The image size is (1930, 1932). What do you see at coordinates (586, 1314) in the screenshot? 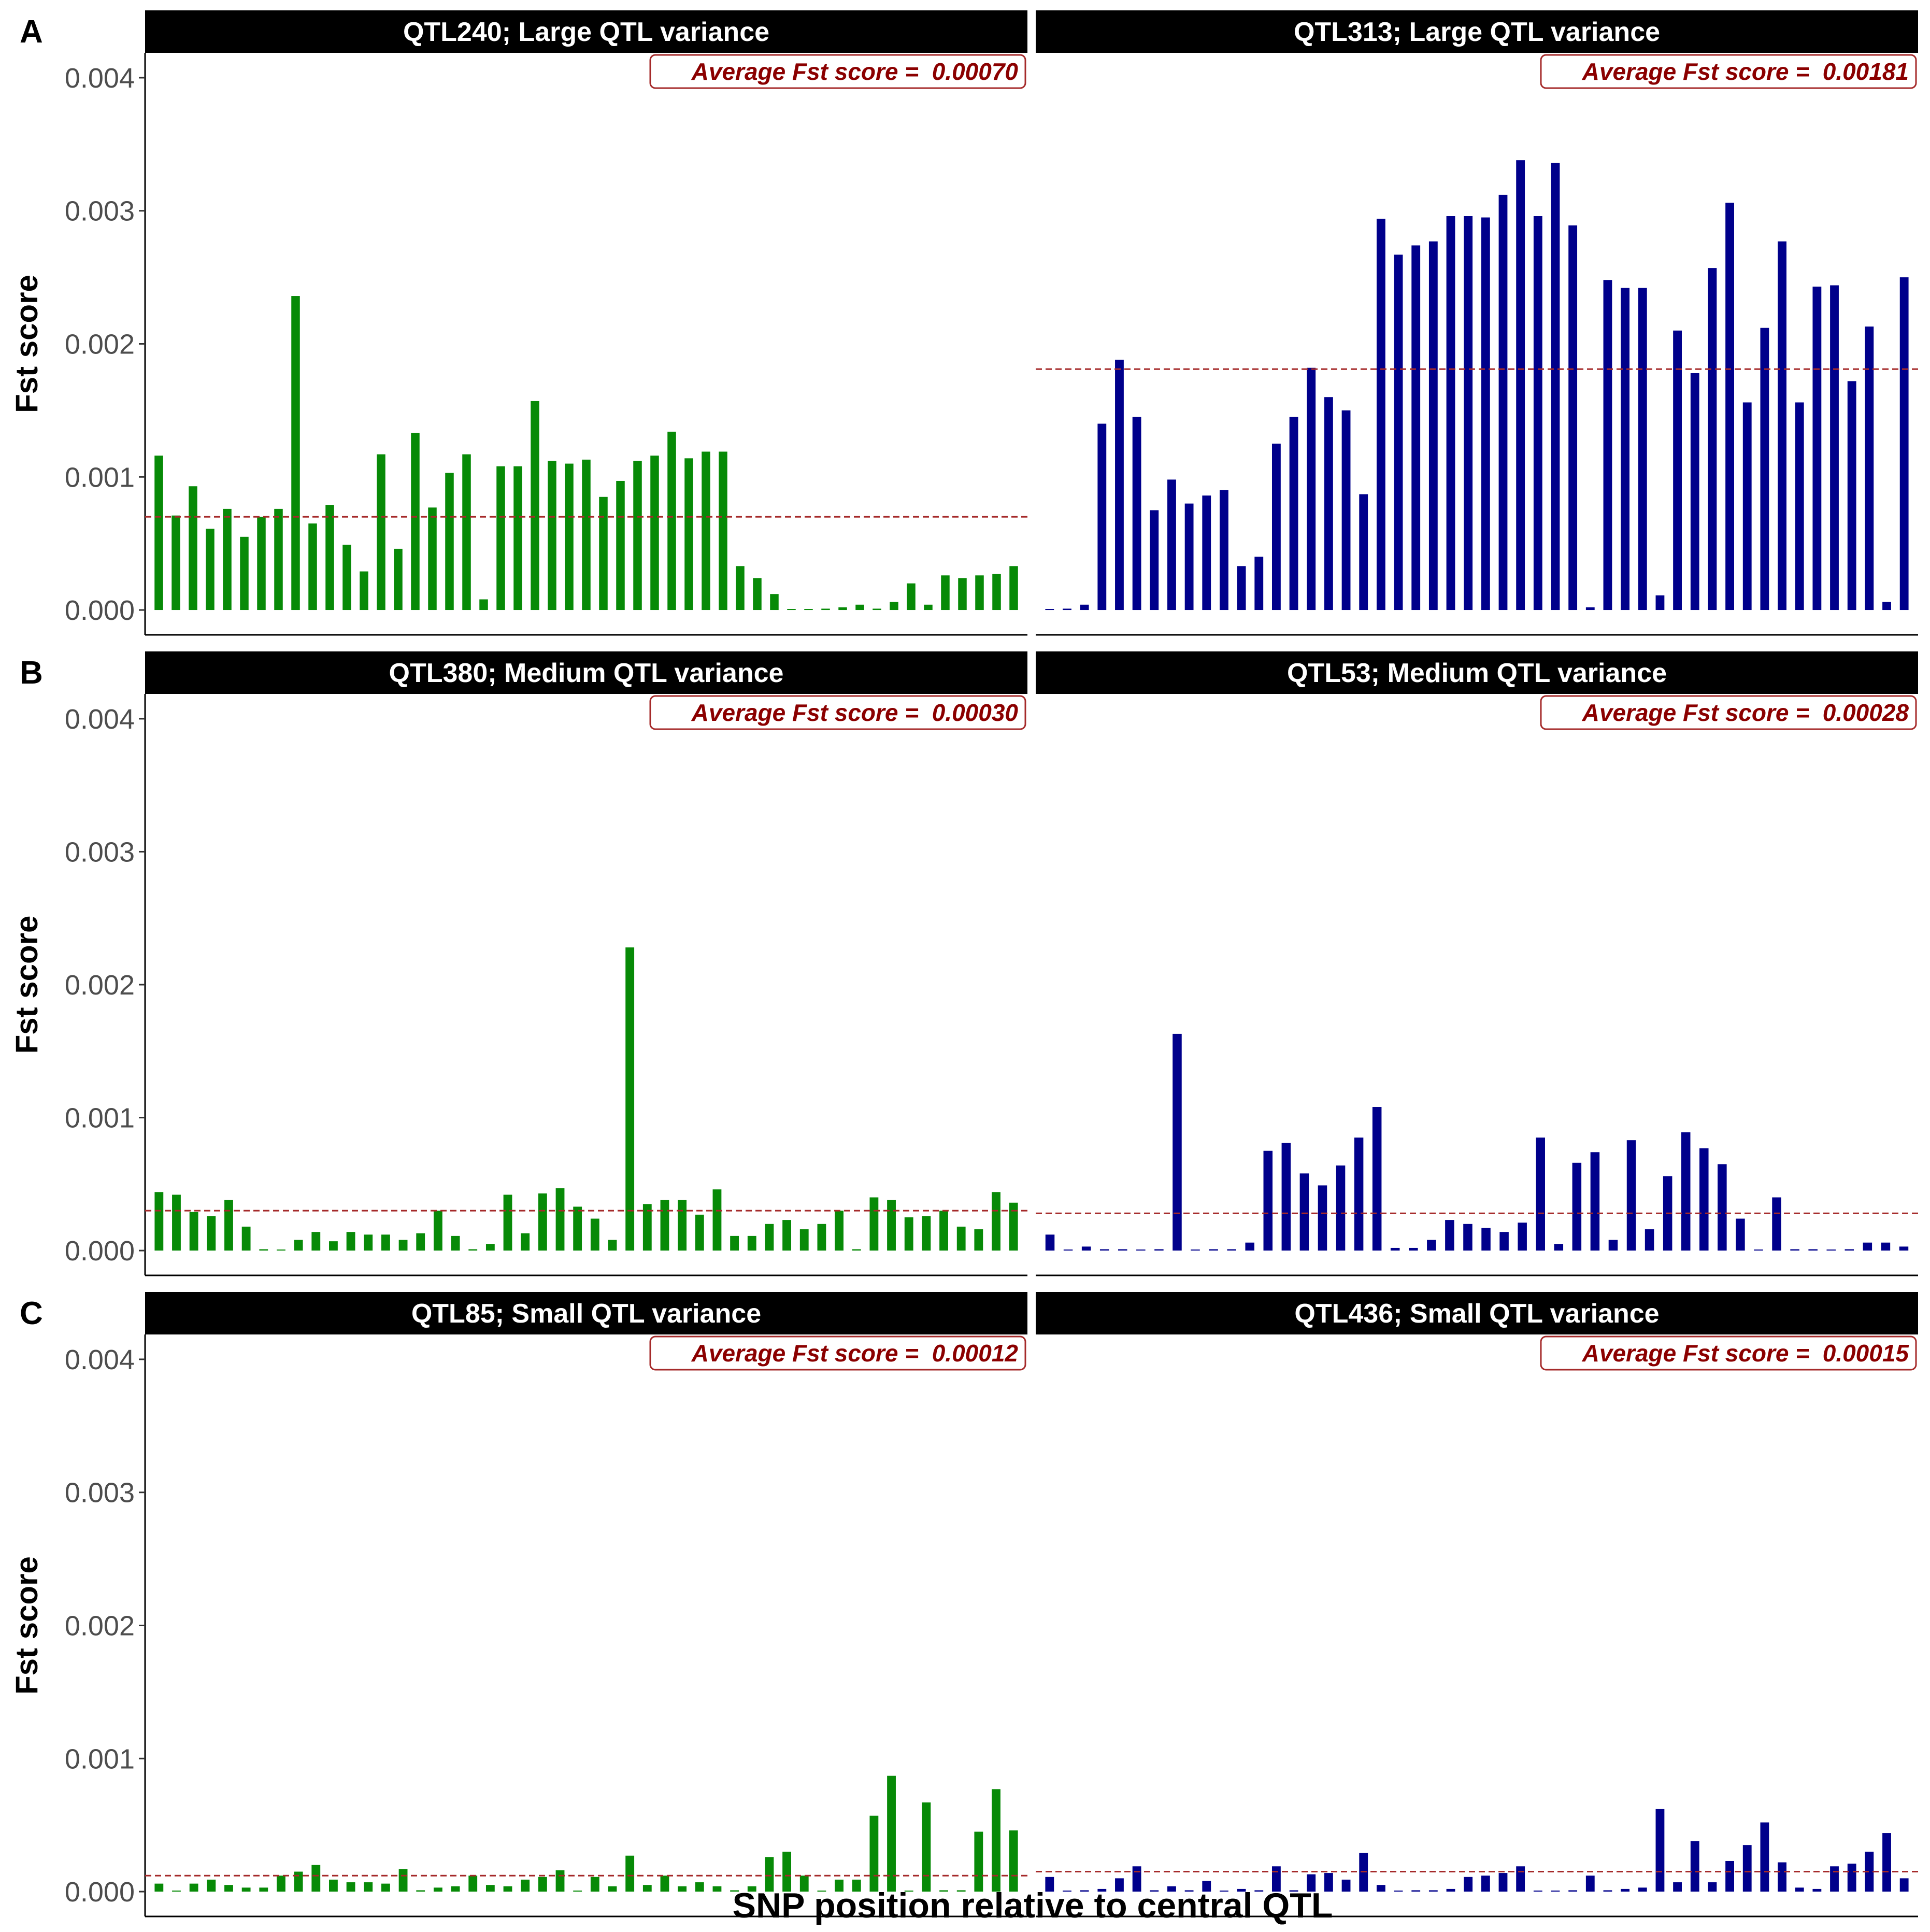
I see `panel-title: QTL85; Small QTL variance` at bounding box center [586, 1314].